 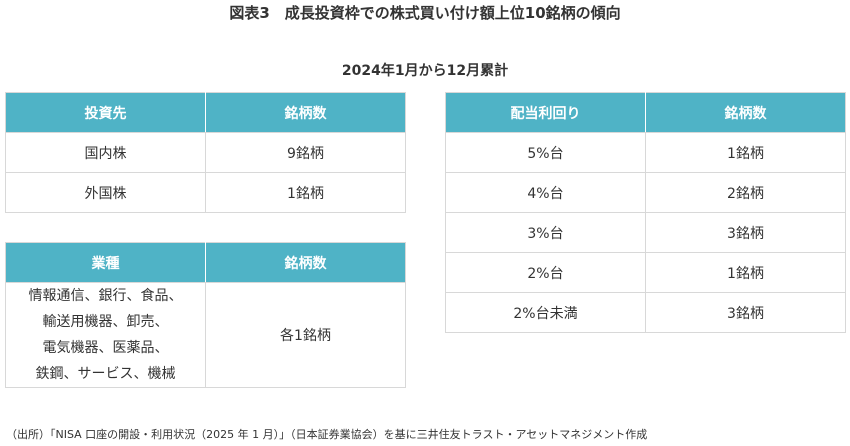 I want to click on table-cell-label: 2%台未満, so click(x=545, y=312).